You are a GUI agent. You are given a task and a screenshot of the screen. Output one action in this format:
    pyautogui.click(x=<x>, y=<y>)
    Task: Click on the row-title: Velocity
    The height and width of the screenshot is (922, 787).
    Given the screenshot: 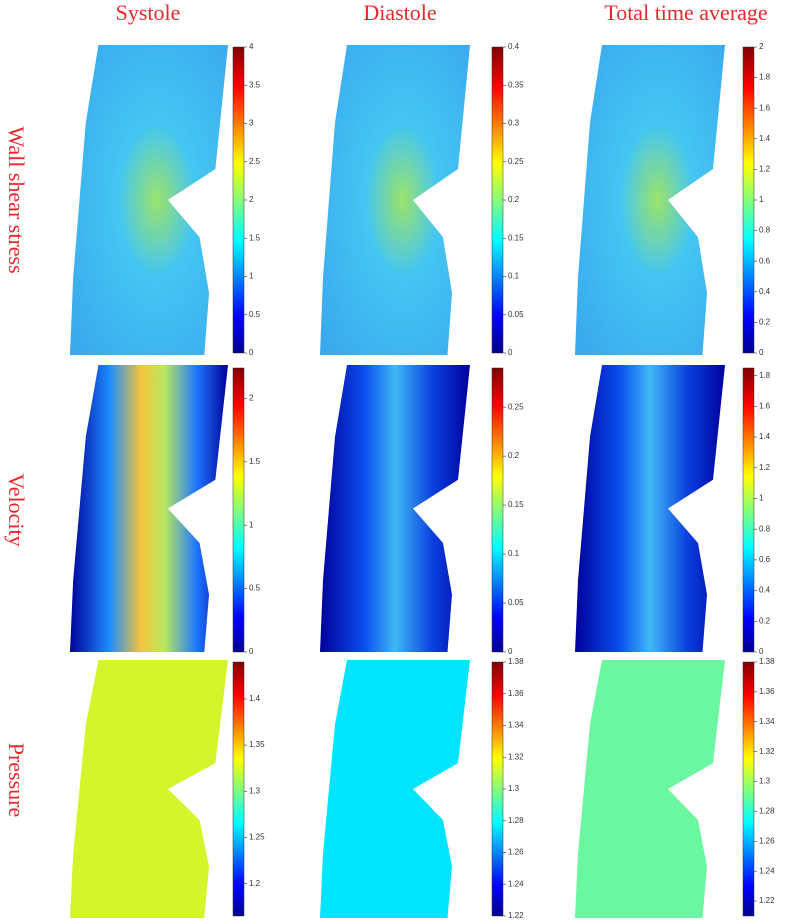 What is the action you would take?
    pyautogui.click(x=16, y=509)
    